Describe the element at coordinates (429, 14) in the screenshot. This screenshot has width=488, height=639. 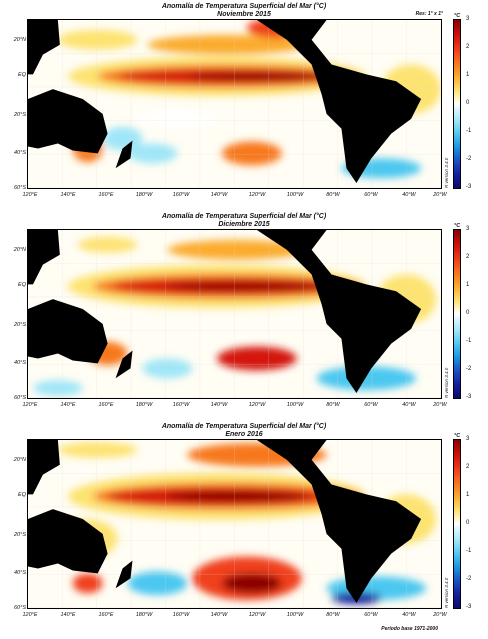
I see `resolution-label: Res: 1° x 1°` at that location.